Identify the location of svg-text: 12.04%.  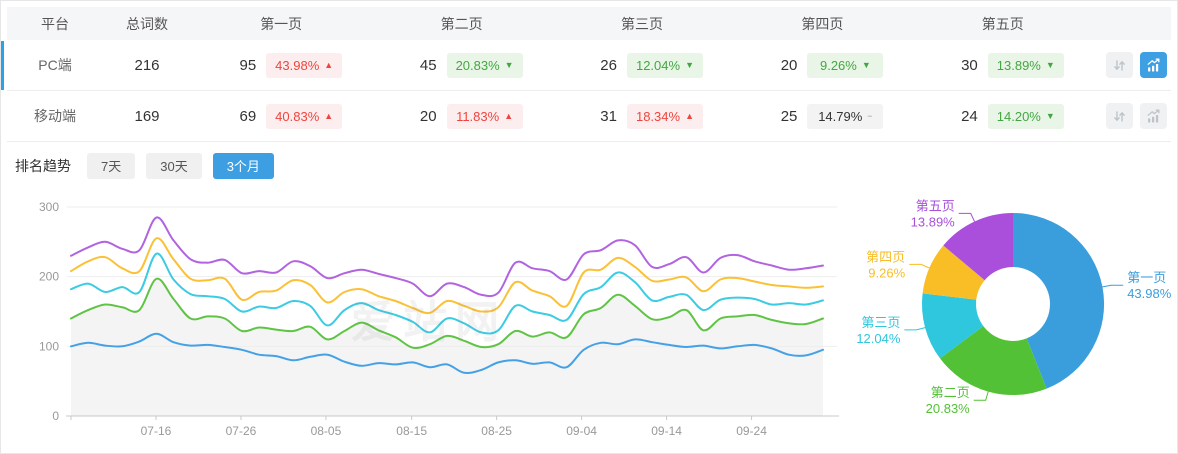
(878, 338).